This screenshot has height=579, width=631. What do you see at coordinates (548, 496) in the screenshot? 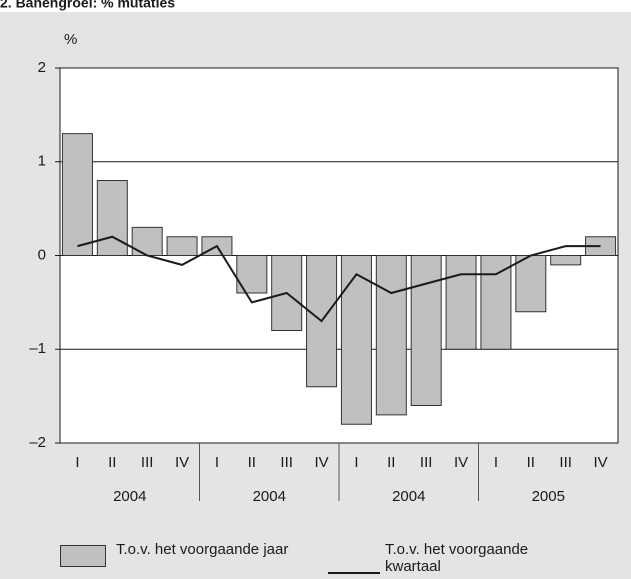
I see `group-label: 2005` at bounding box center [548, 496].